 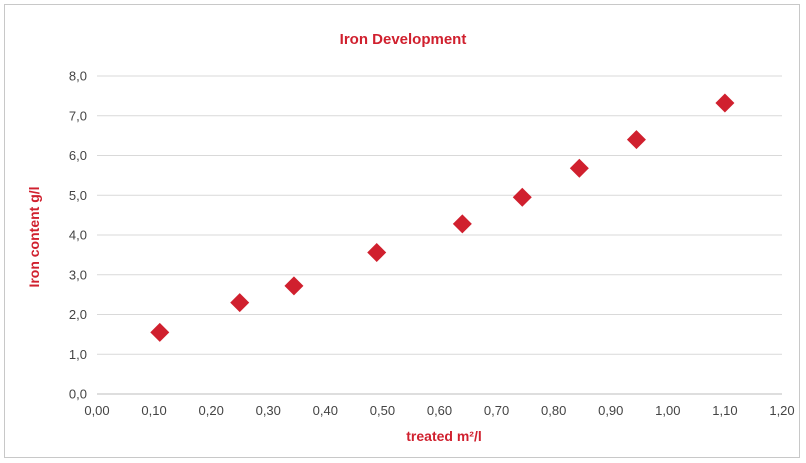 What do you see at coordinates (325, 410) in the screenshot?
I see `x-tick-label: 0,40` at bounding box center [325, 410].